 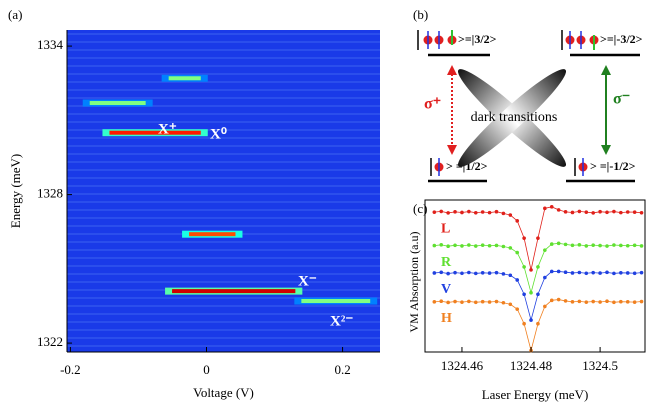 I want to click on x-tick-label: 1324.48, so click(x=531, y=365).